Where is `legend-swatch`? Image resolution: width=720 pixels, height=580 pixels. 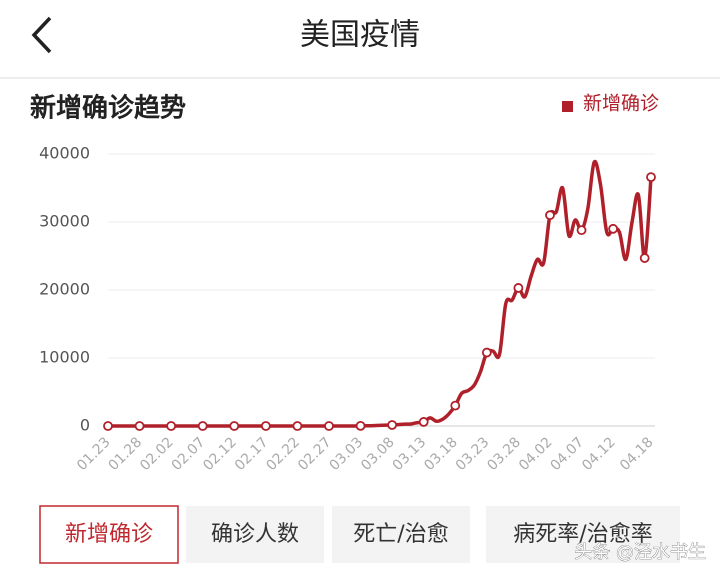
legend-swatch is located at coordinates (567, 106).